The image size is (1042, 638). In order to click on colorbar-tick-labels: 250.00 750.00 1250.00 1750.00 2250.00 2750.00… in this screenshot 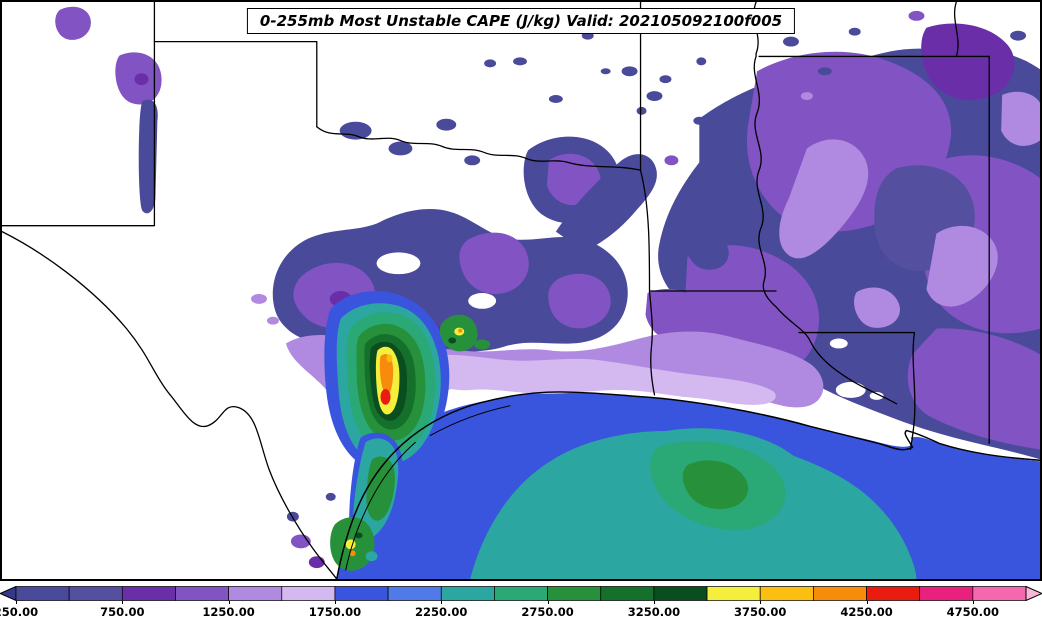, I will do `click(521, 613)`.